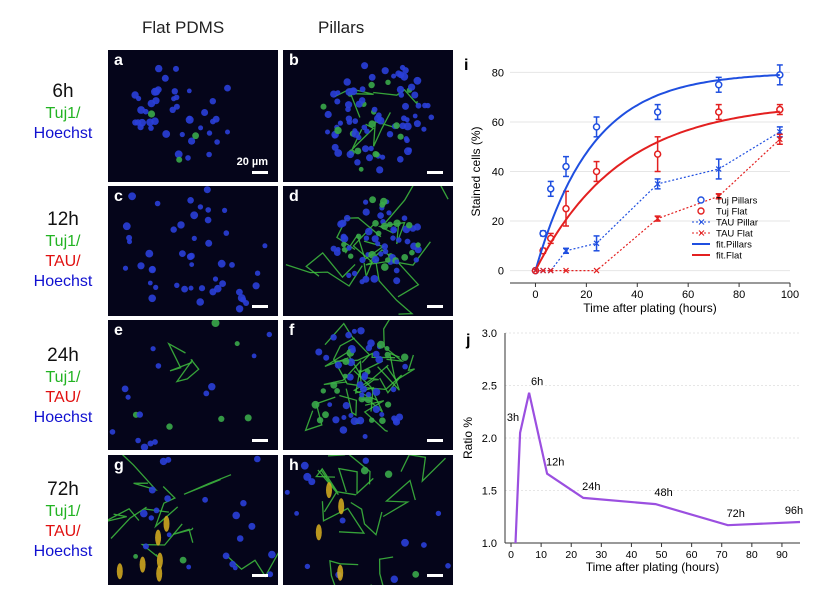 This screenshot has width=833, height=608. What do you see at coordinates (662, 555) in the screenshot?
I see `x-tick-label: 50` at bounding box center [662, 555].